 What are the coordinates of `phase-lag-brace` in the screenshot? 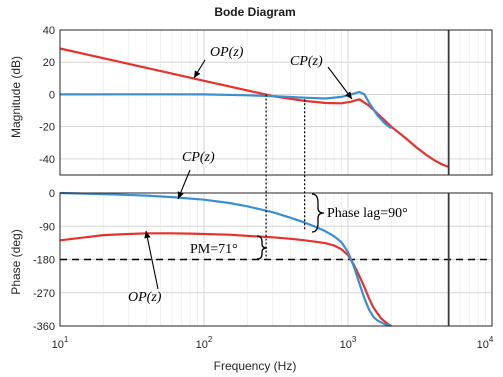 It's located at (318, 213).